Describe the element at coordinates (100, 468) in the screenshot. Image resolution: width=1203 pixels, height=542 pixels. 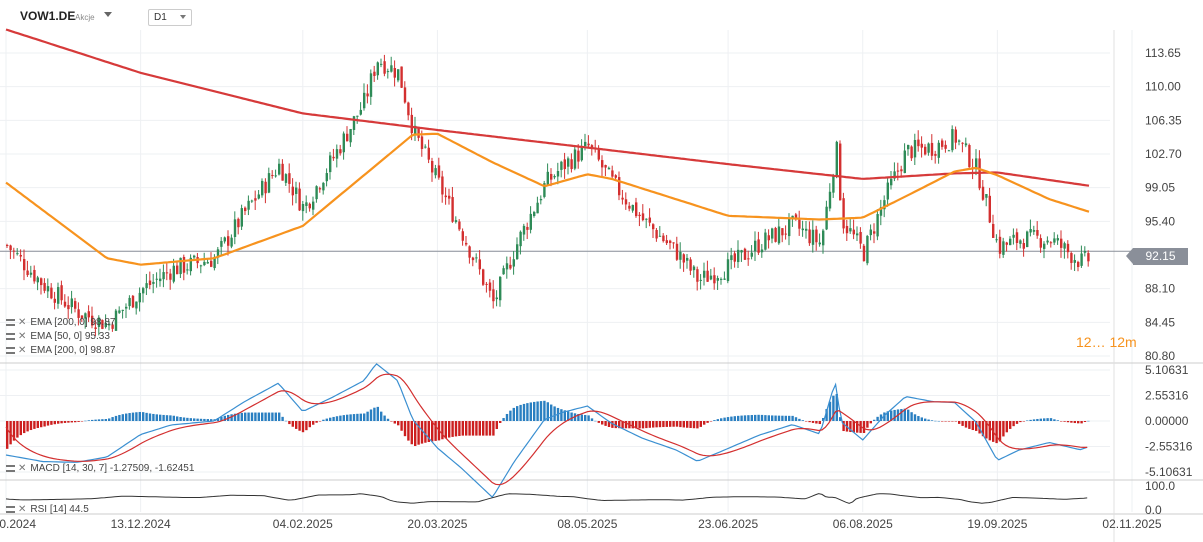
I see `legend-macd: ✕ MACD [14, 30, 7] -1.27509, -1.62451` at that location.